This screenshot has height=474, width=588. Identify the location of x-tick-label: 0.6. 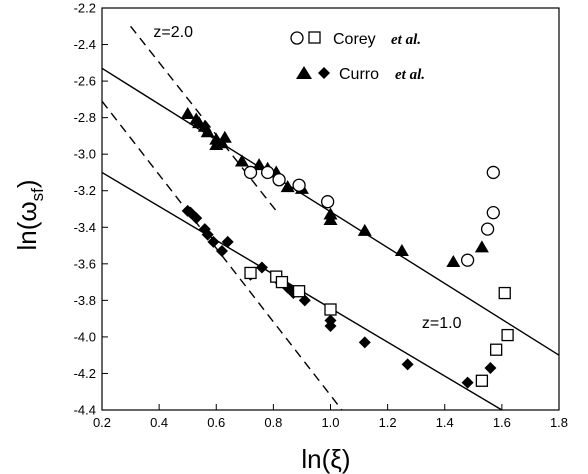
(216, 422).